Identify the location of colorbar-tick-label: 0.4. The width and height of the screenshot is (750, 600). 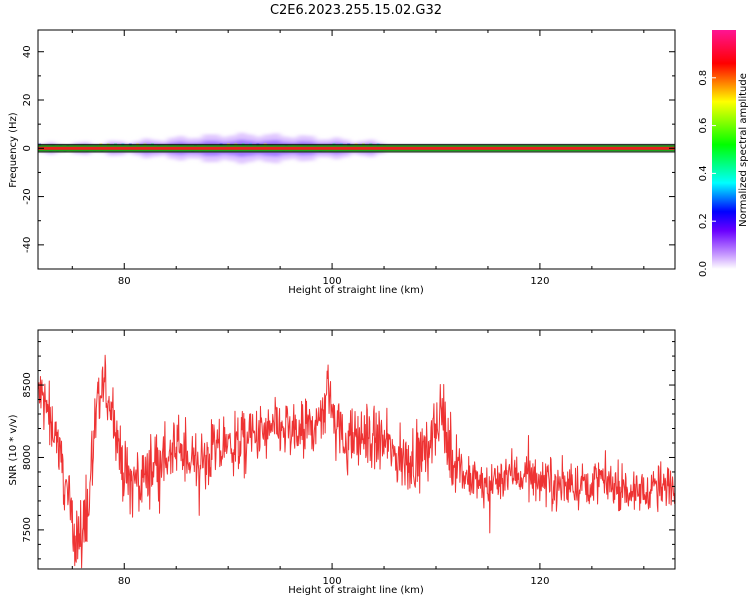
(703, 173).